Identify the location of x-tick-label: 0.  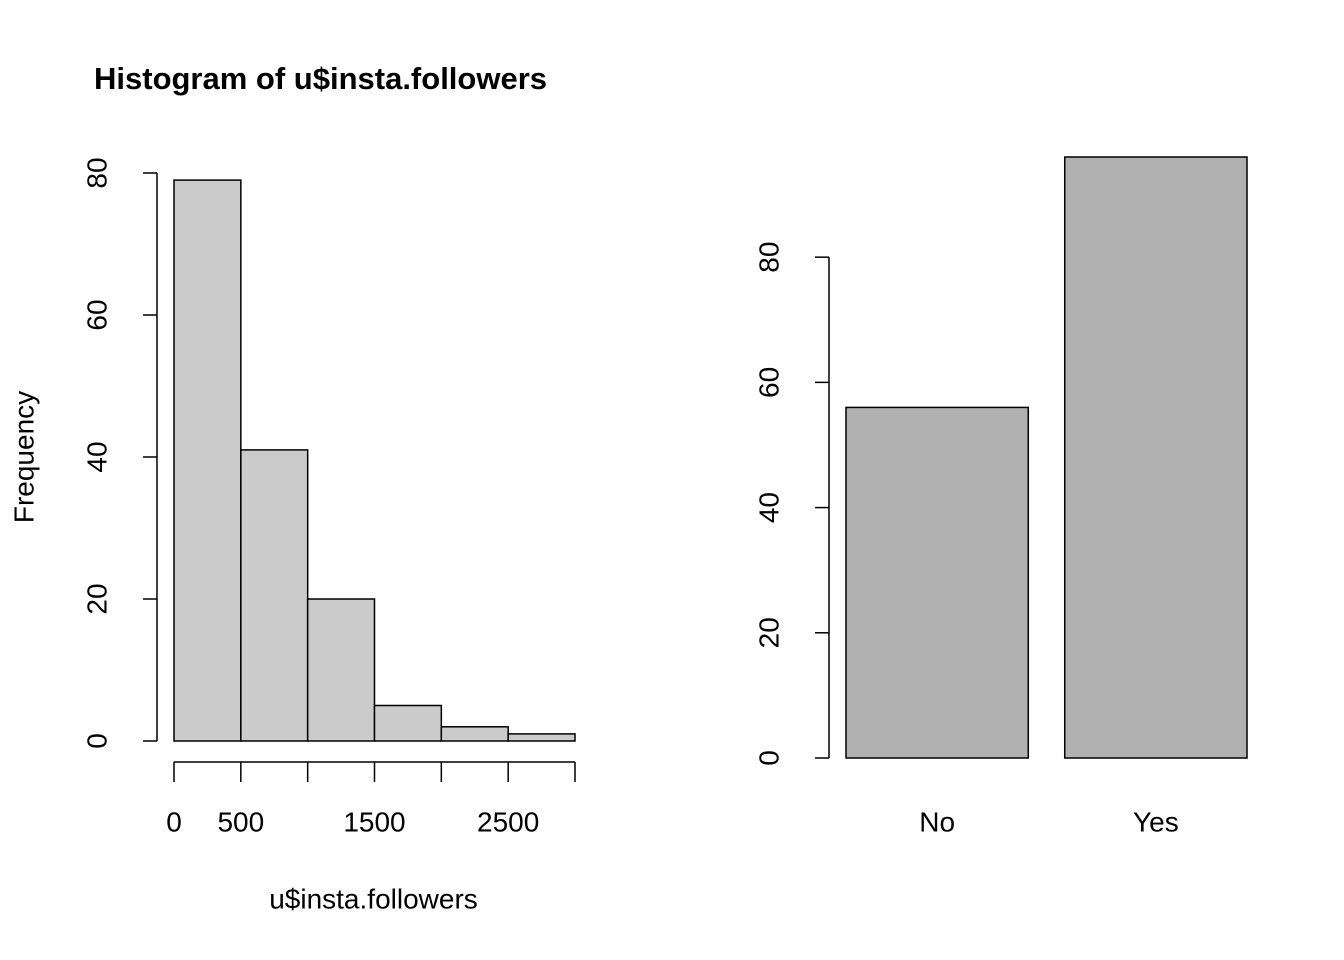
(174, 821).